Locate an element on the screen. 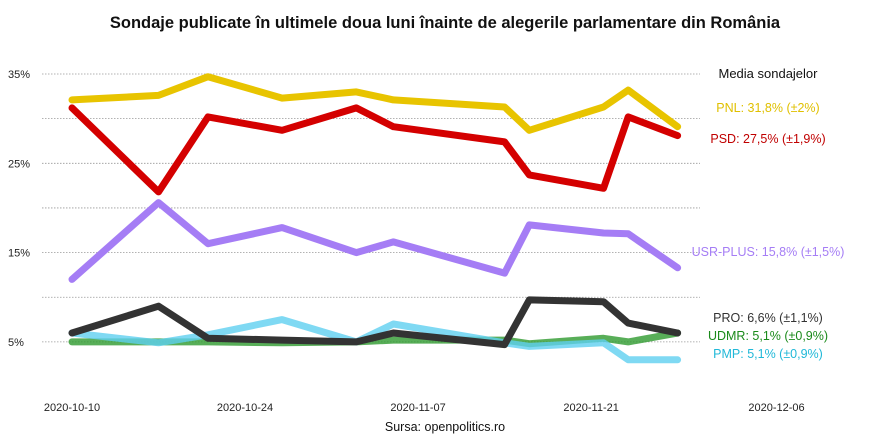 This screenshot has height=444, width=870. series-line-psd is located at coordinates (375, 150).